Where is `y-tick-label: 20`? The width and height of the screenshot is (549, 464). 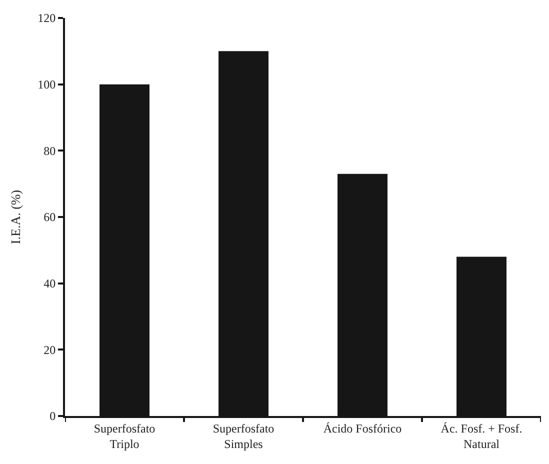
y-tick-label: 20 is located at coordinates (50, 349).